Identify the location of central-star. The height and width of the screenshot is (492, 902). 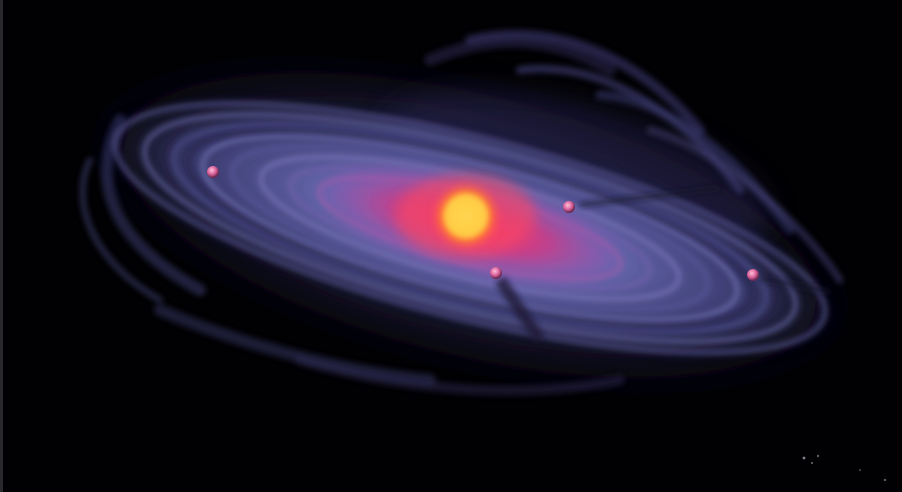
(466, 216).